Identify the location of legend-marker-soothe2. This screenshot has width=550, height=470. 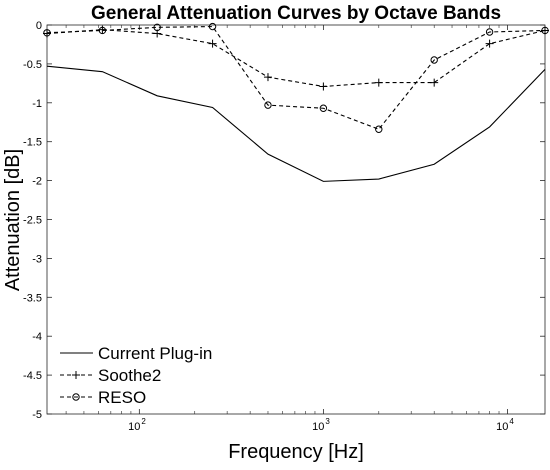
(76, 375).